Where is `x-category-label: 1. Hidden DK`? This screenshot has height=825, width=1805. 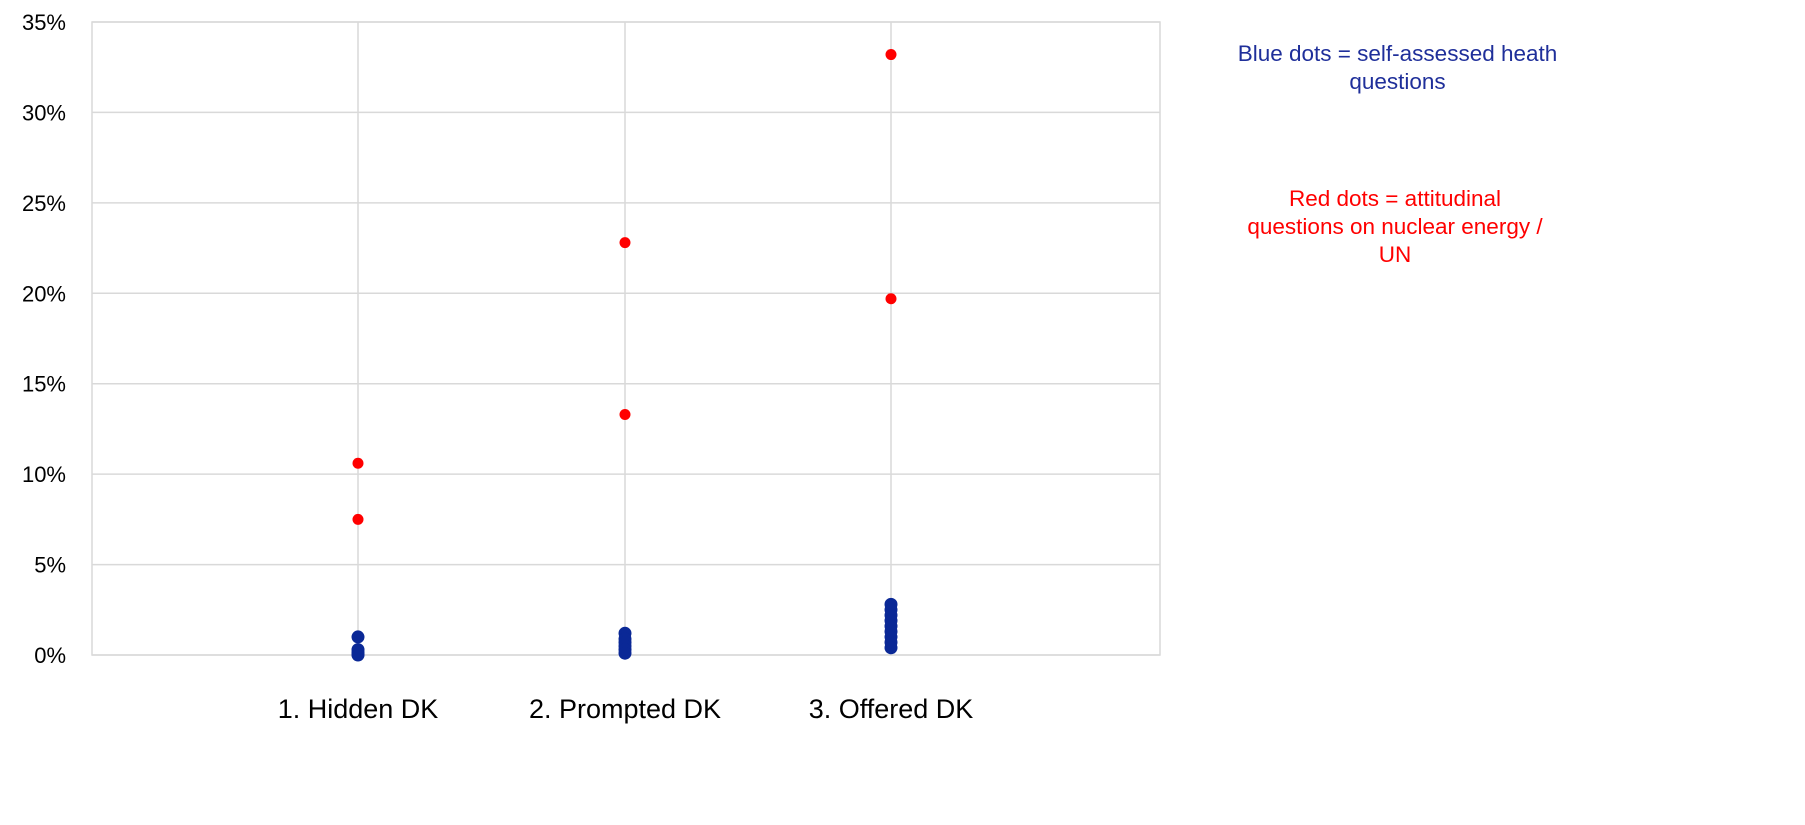 x-category-label: 1. Hidden DK is located at coordinates (358, 709).